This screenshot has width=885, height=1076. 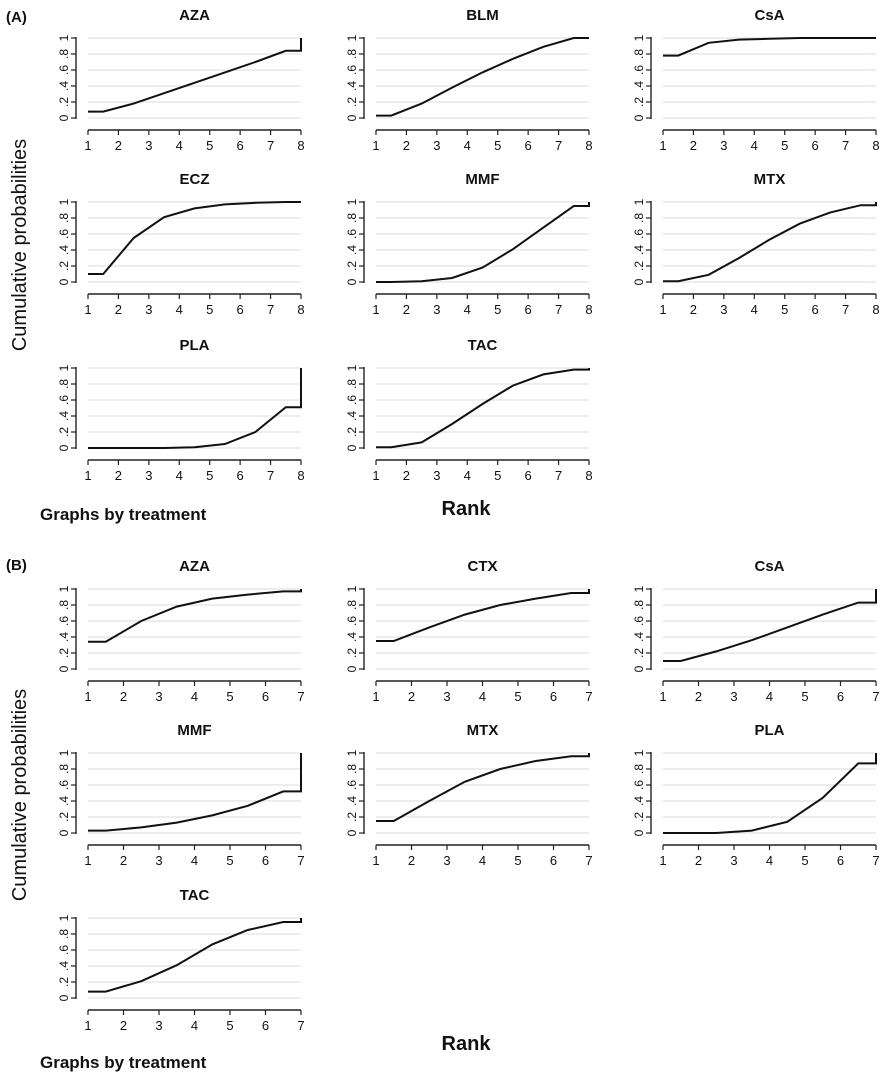 What do you see at coordinates (194, 15) in the screenshot?
I see `subplot-title: AZA` at bounding box center [194, 15].